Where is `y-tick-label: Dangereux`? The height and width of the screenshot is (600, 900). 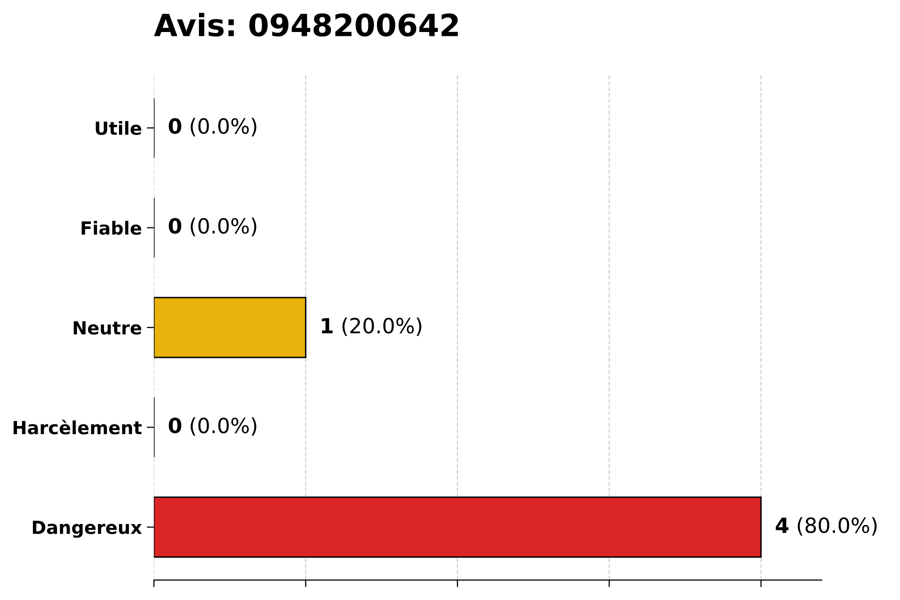
y-tick-label: Dangereux is located at coordinates (87, 529).